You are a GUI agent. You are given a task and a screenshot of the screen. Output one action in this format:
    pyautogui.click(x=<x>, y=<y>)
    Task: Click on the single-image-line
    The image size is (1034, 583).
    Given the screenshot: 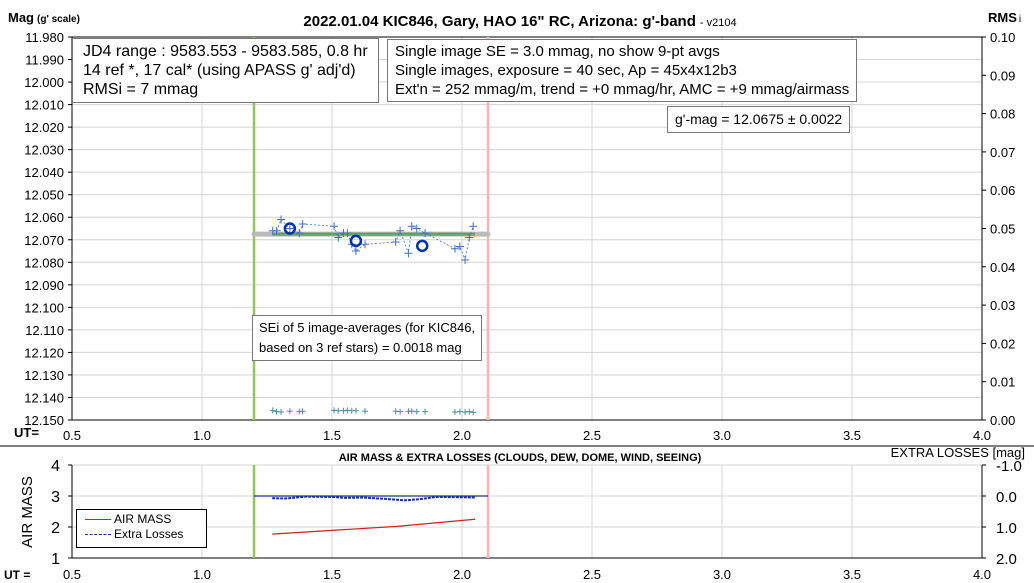 What is the action you would take?
    pyautogui.click(x=373, y=240)
    